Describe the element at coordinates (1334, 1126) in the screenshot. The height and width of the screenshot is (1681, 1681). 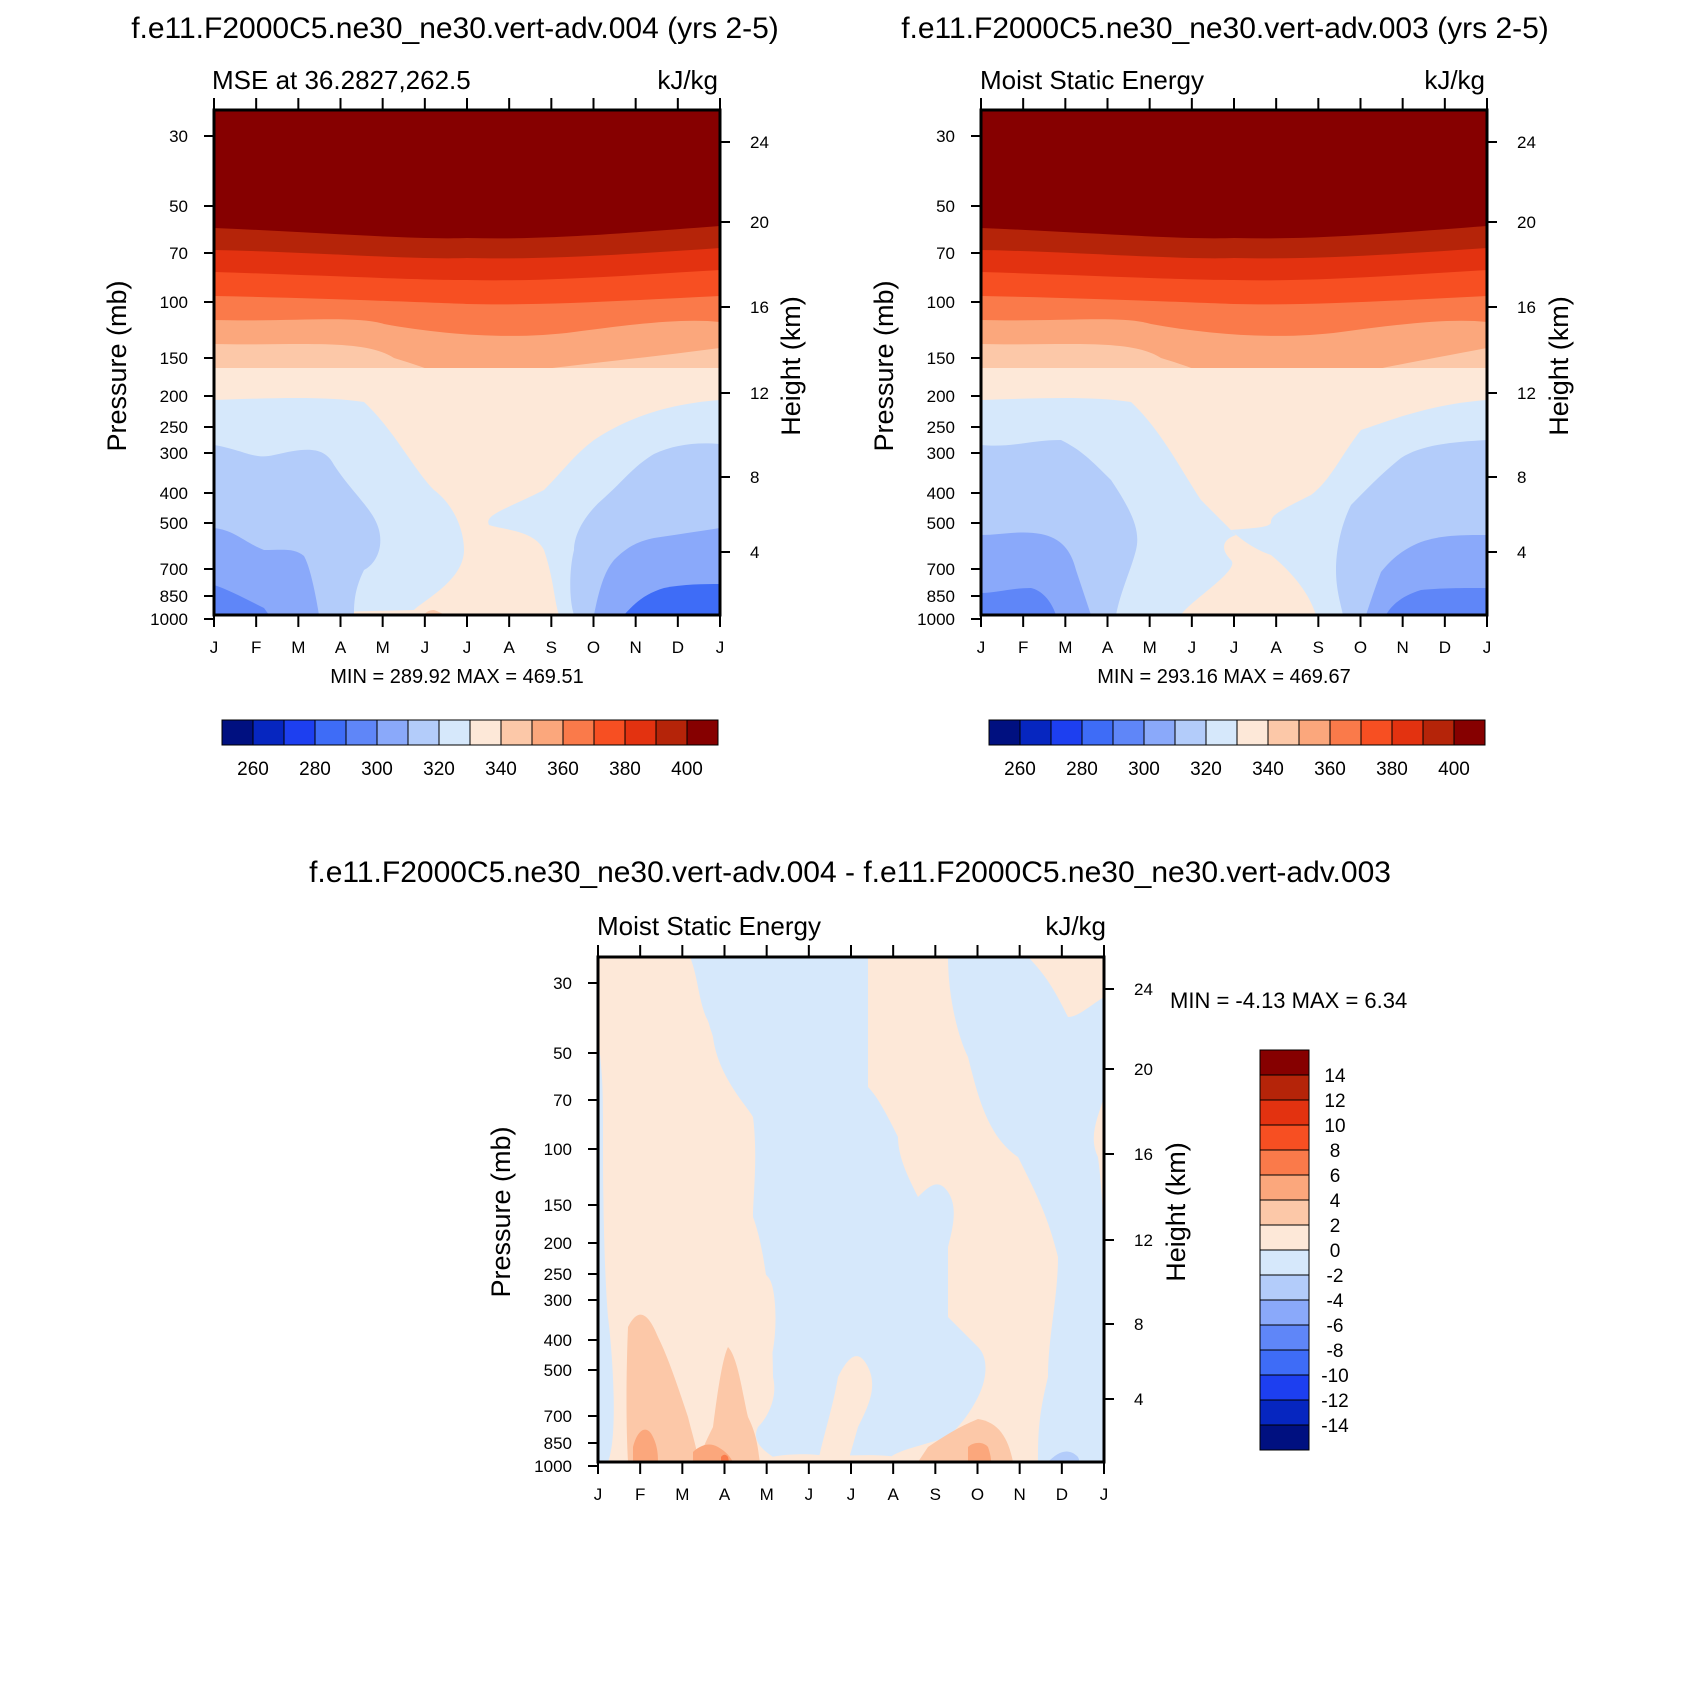
I see `colorbar-label: 10` at that location.